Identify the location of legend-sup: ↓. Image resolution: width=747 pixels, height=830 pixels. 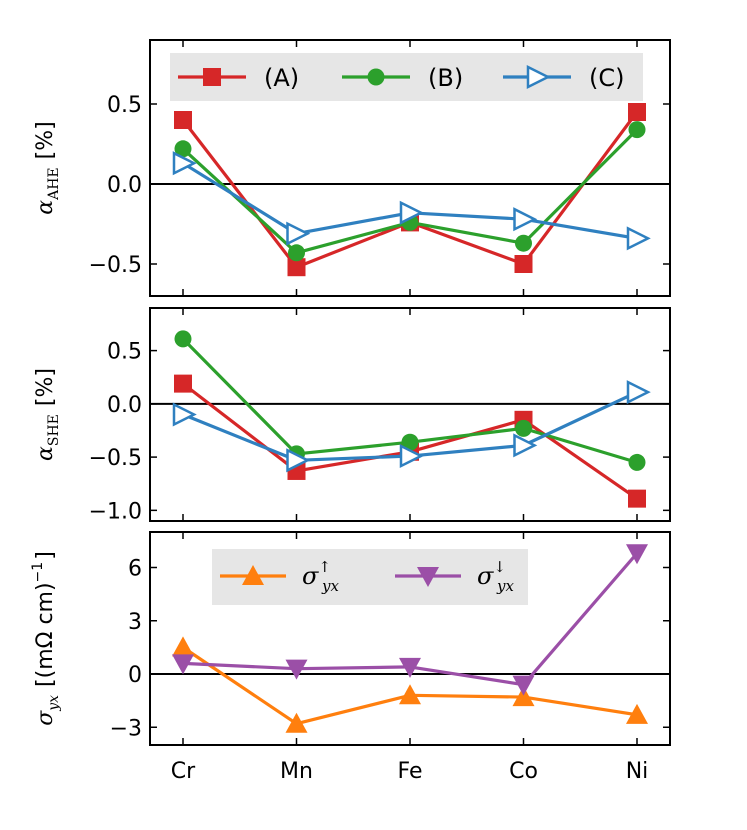
(499, 567).